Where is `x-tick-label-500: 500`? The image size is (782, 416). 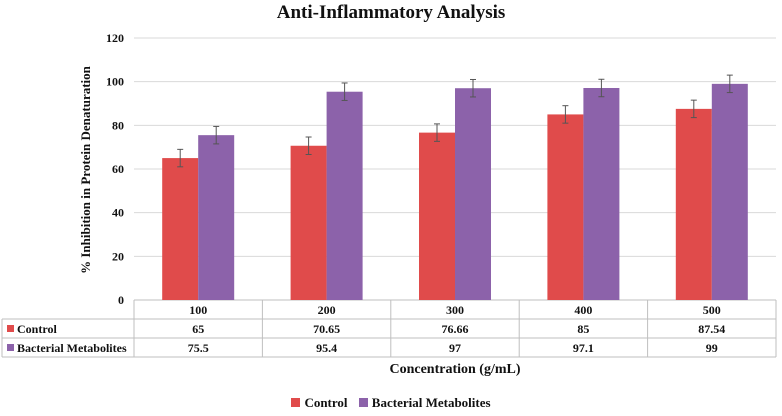
x-tick-label-500: 500 is located at coordinates (712, 310).